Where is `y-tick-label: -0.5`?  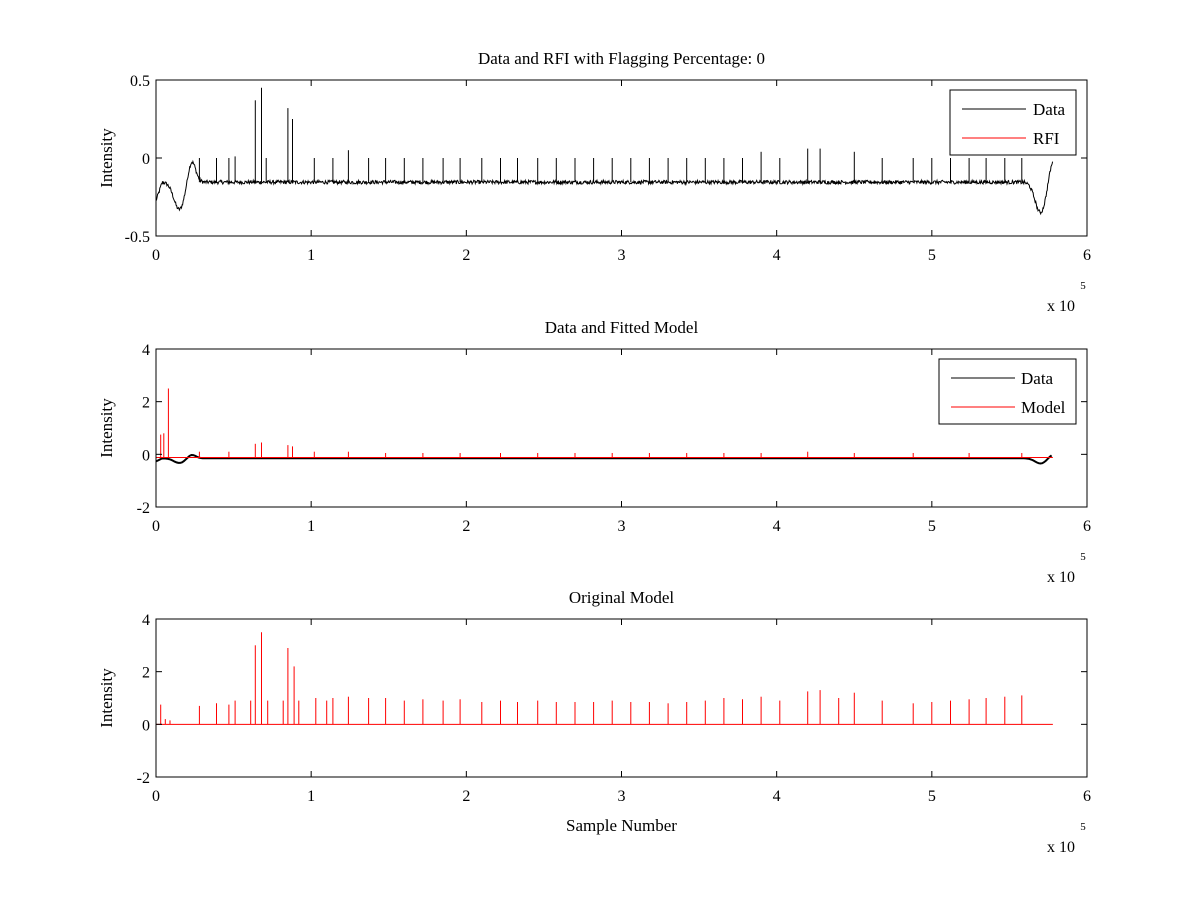 y-tick-label: -0.5 is located at coordinates (137, 237).